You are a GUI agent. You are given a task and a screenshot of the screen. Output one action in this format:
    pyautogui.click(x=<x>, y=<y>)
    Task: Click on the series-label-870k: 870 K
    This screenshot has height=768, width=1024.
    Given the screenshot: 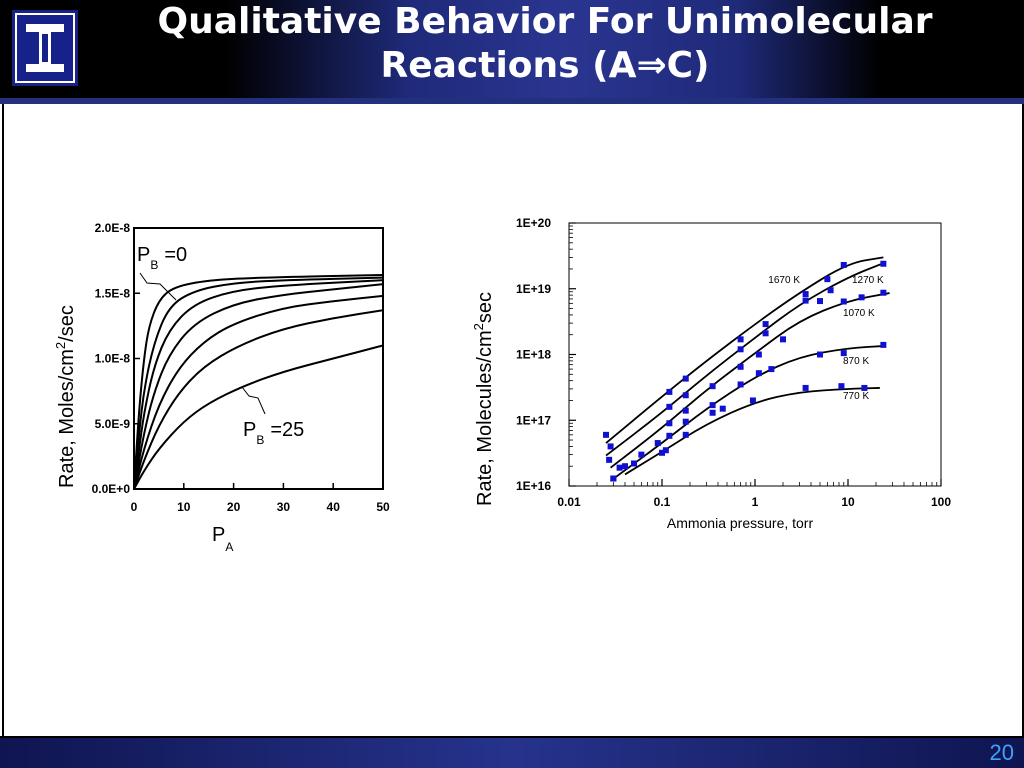 What is the action you would take?
    pyautogui.click(x=856, y=361)
    